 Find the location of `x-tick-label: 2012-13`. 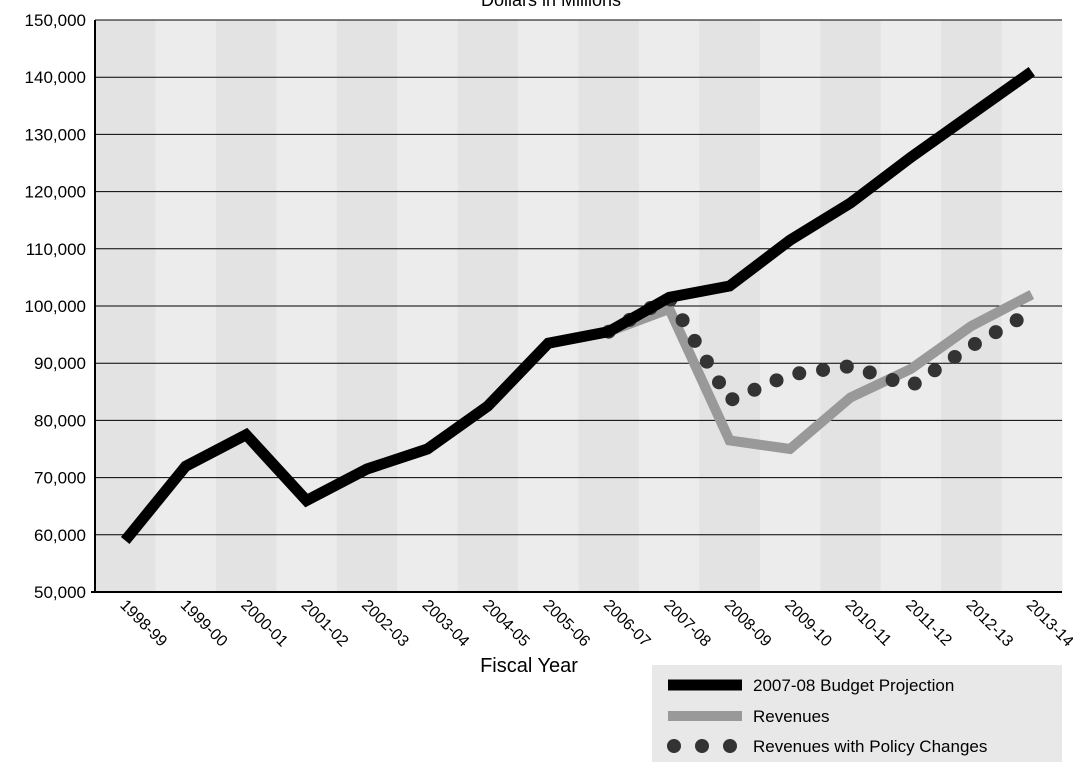

x-tick-label: 2012-13 is located at coordinates (990, 624).